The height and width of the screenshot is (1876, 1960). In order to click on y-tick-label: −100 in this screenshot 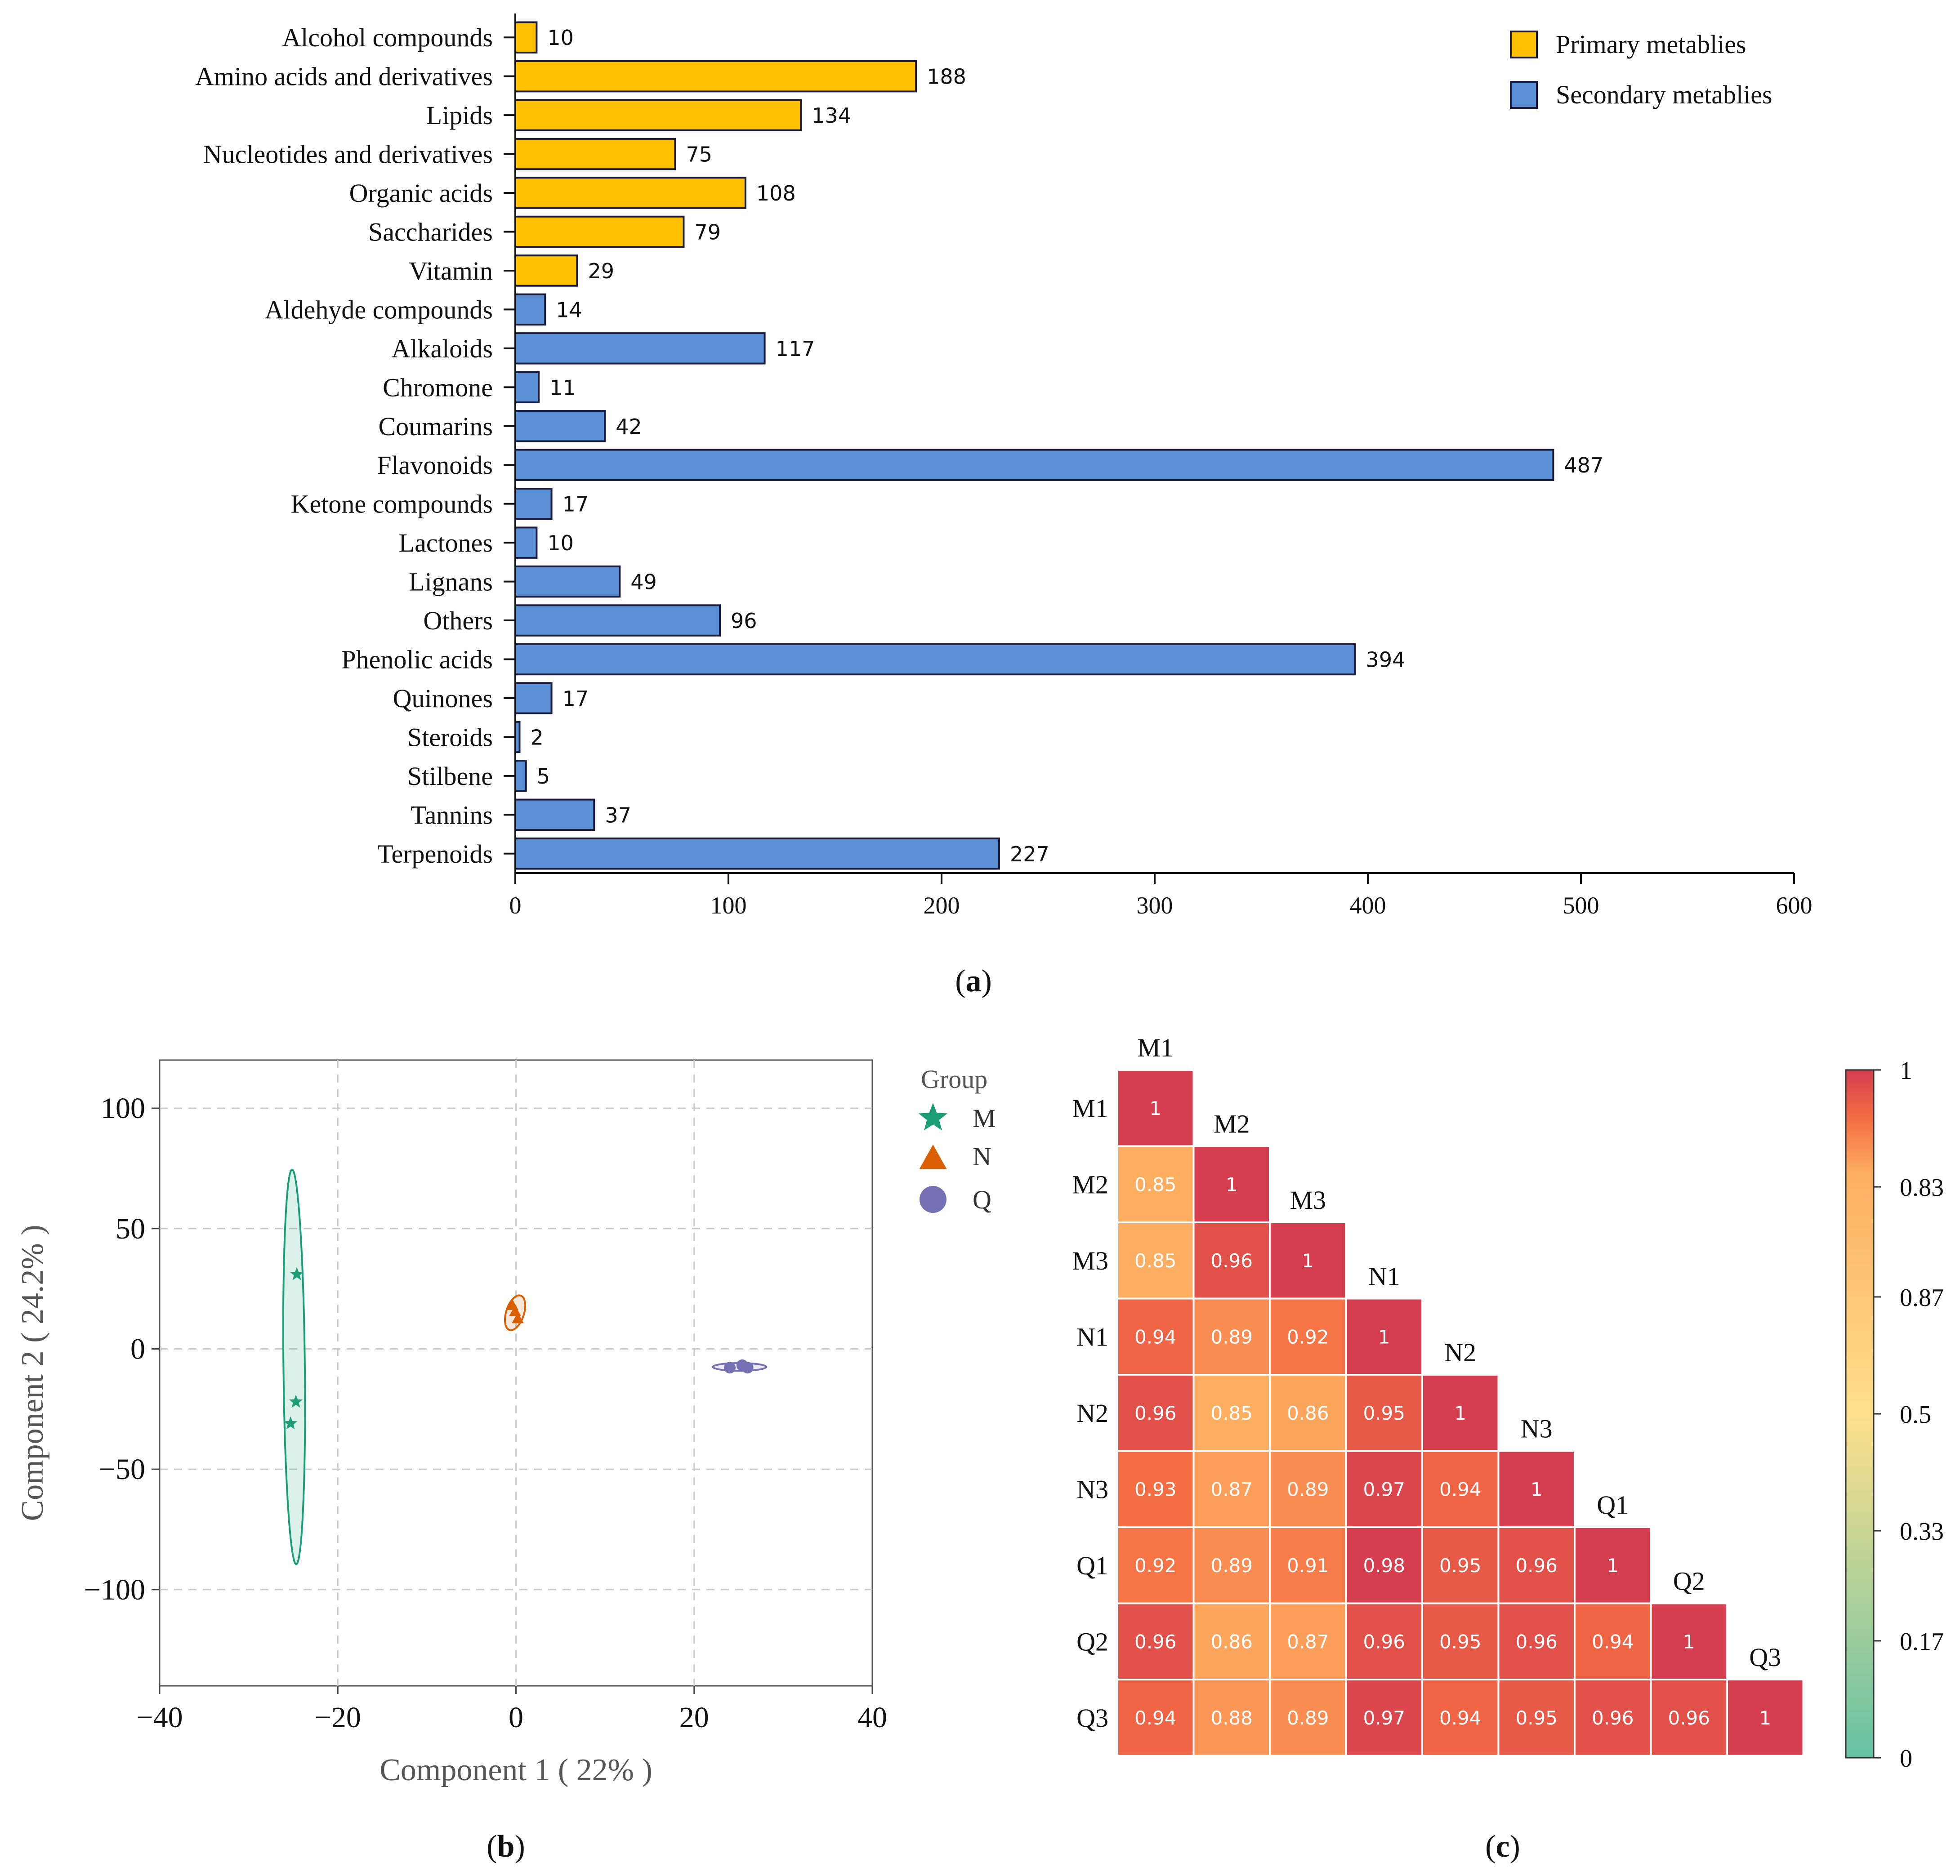, I will do `click(114, 1589)`.